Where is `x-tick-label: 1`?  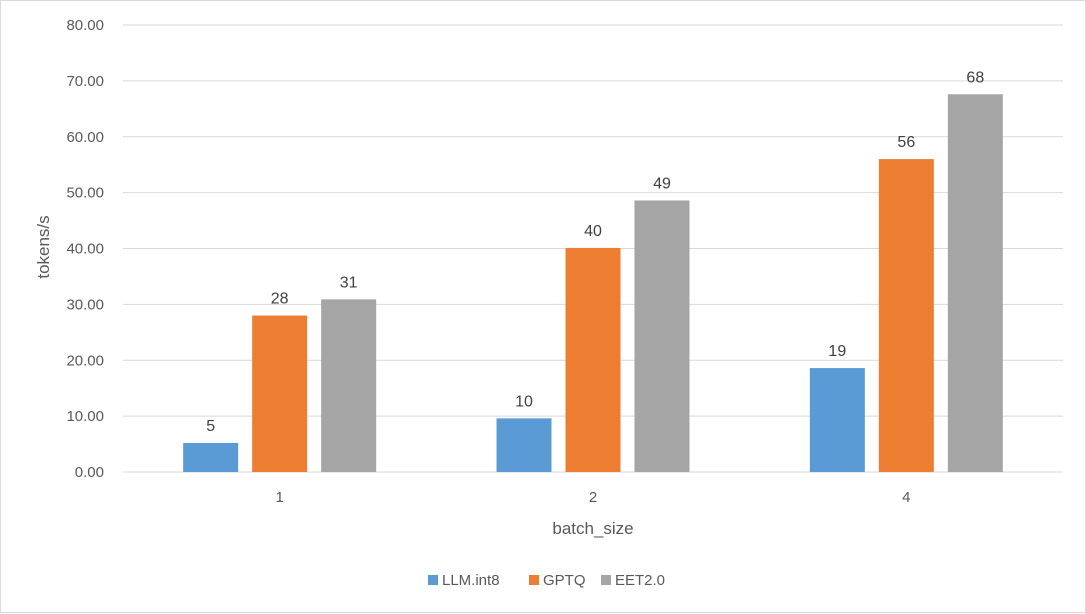 x-tick-label: 1 is located at coordinates (279, 497).